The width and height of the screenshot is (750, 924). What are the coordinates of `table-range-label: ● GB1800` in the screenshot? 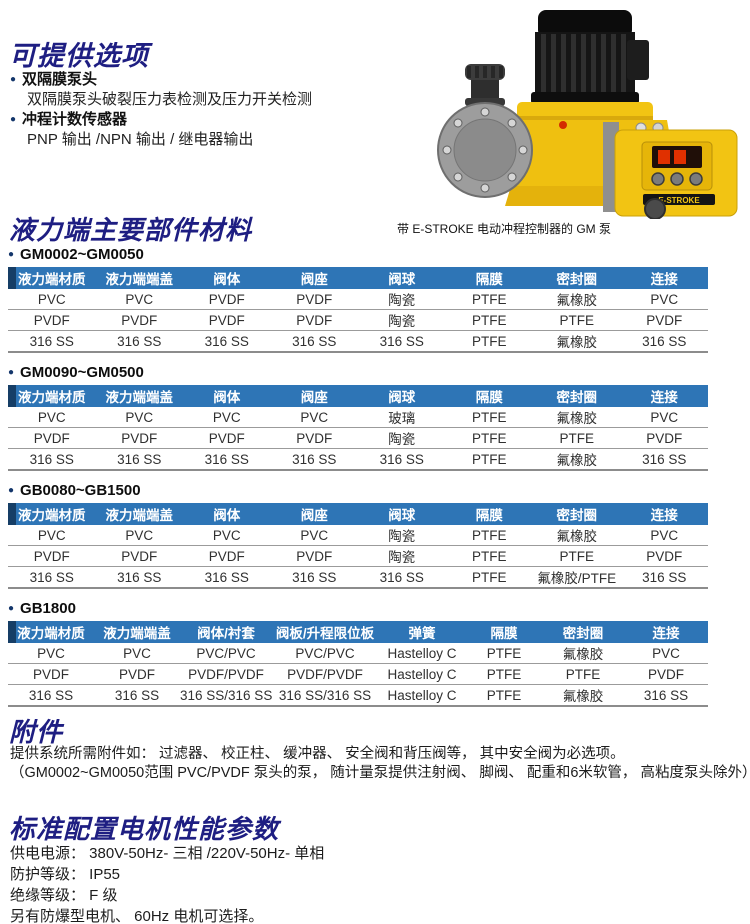 It's located at (358, 609).